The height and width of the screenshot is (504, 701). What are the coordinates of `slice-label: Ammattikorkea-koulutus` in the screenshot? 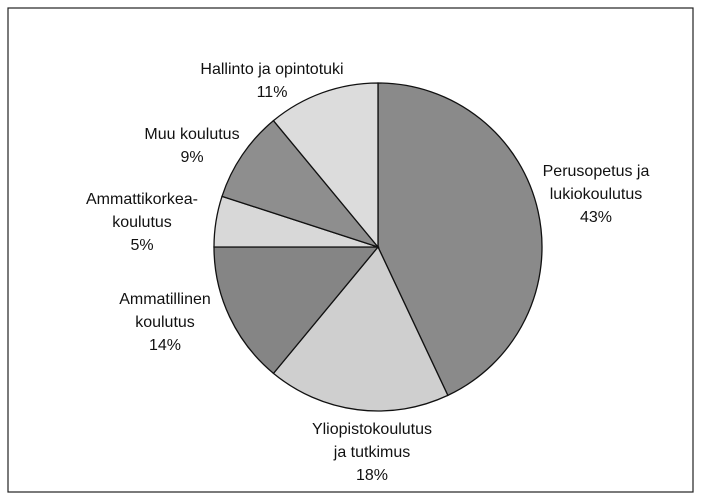 It's located at (142, 211).